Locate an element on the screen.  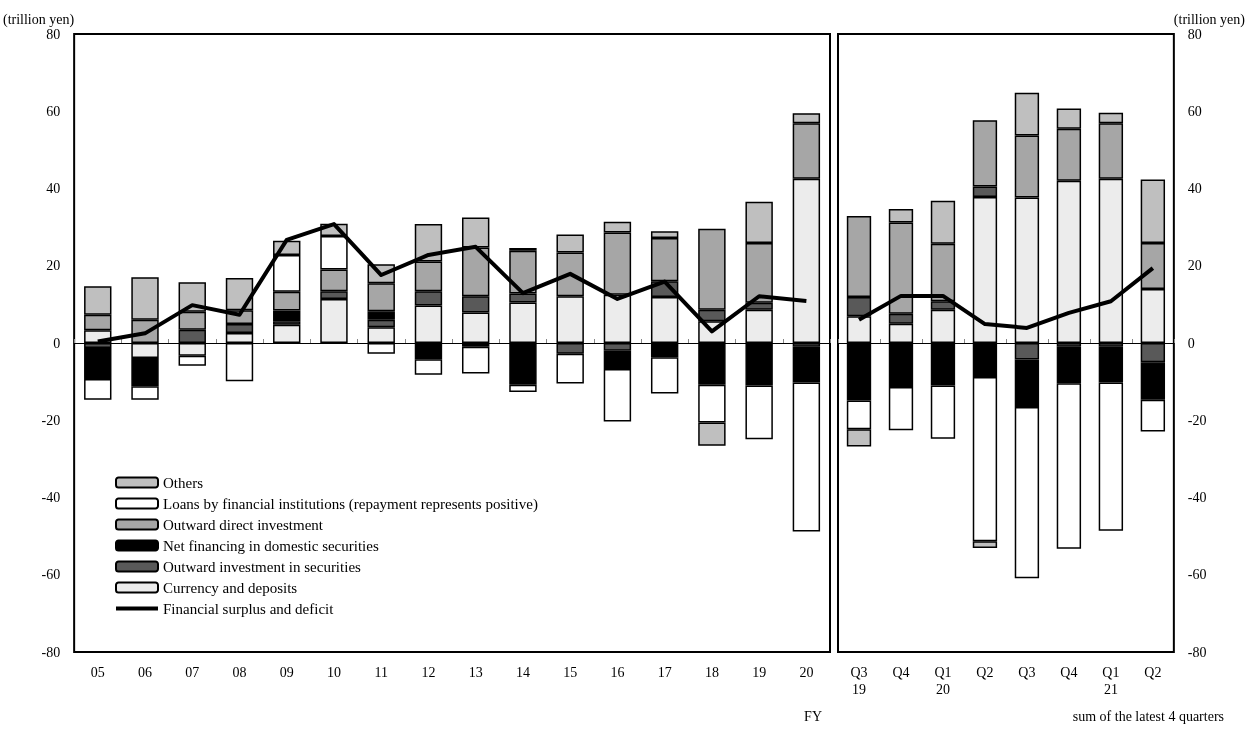
x-tick-label: 18 is located at coordinates (711, 672).